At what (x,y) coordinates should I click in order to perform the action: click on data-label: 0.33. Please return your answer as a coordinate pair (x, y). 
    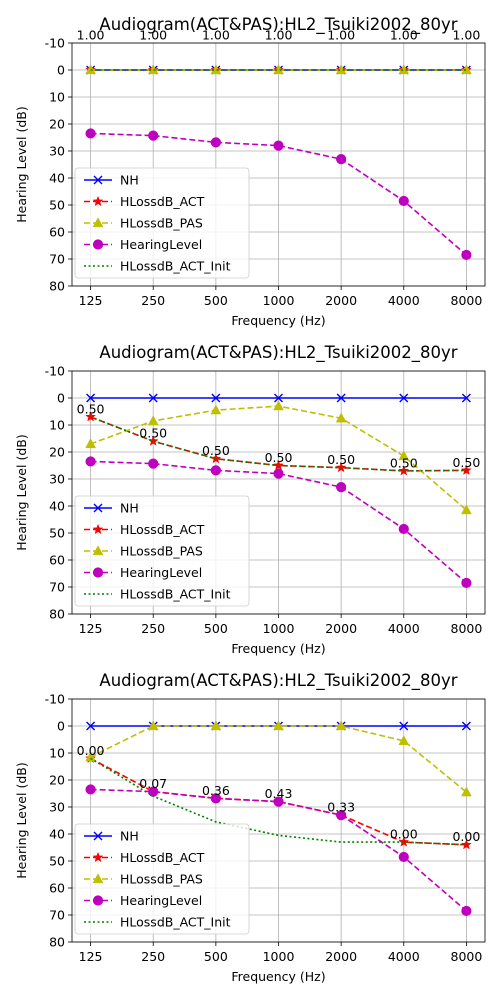
    Looking at the image, I should click on (341, 807).